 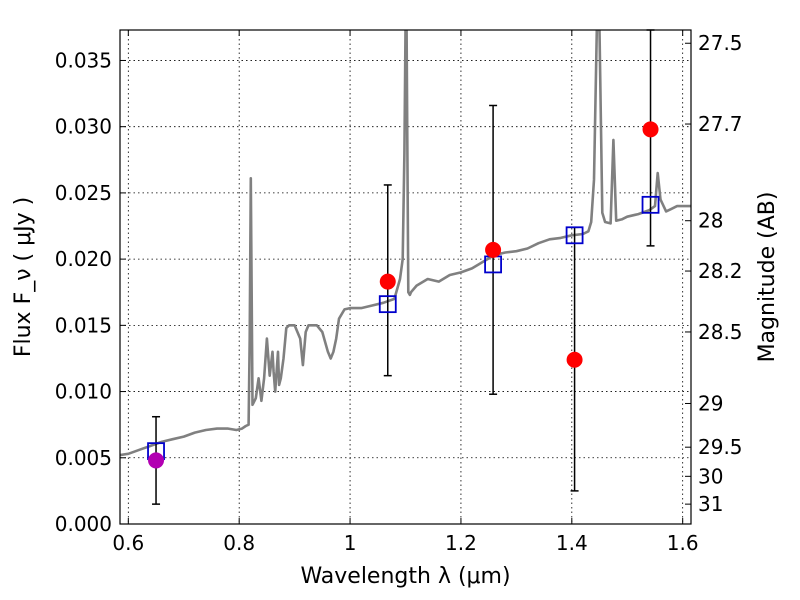 I want to click on x-tick-label: 0.6, so click(x=128, y=543).